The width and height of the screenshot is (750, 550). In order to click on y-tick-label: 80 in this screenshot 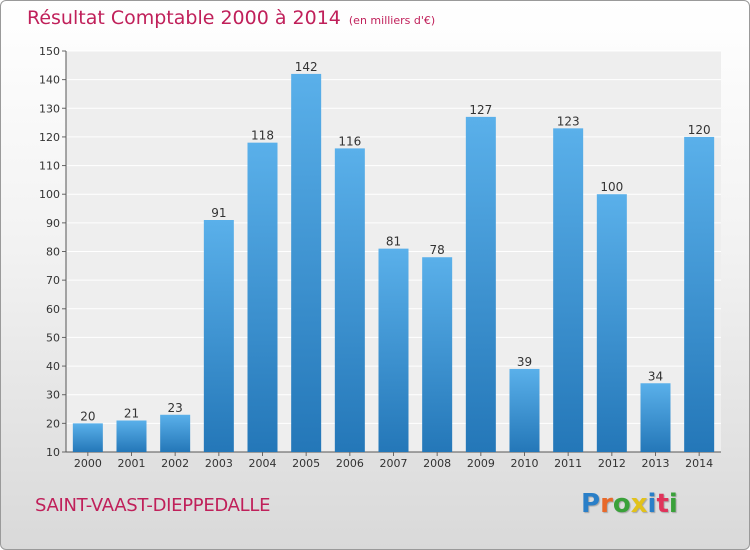, I will do `click(53, 252)`.